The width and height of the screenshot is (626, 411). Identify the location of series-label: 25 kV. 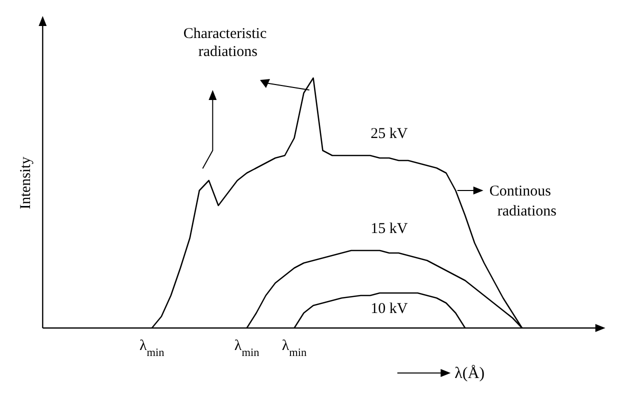
(389, 134).